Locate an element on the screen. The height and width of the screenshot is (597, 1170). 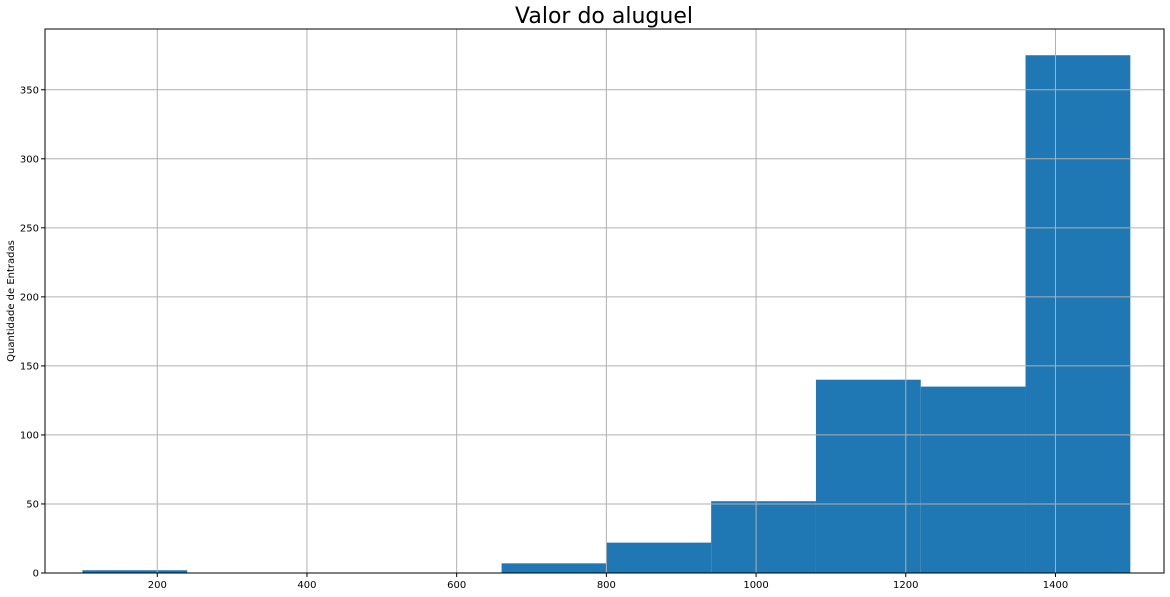
chart-title: Valor do aluguel is located at coordinates (604, 16).